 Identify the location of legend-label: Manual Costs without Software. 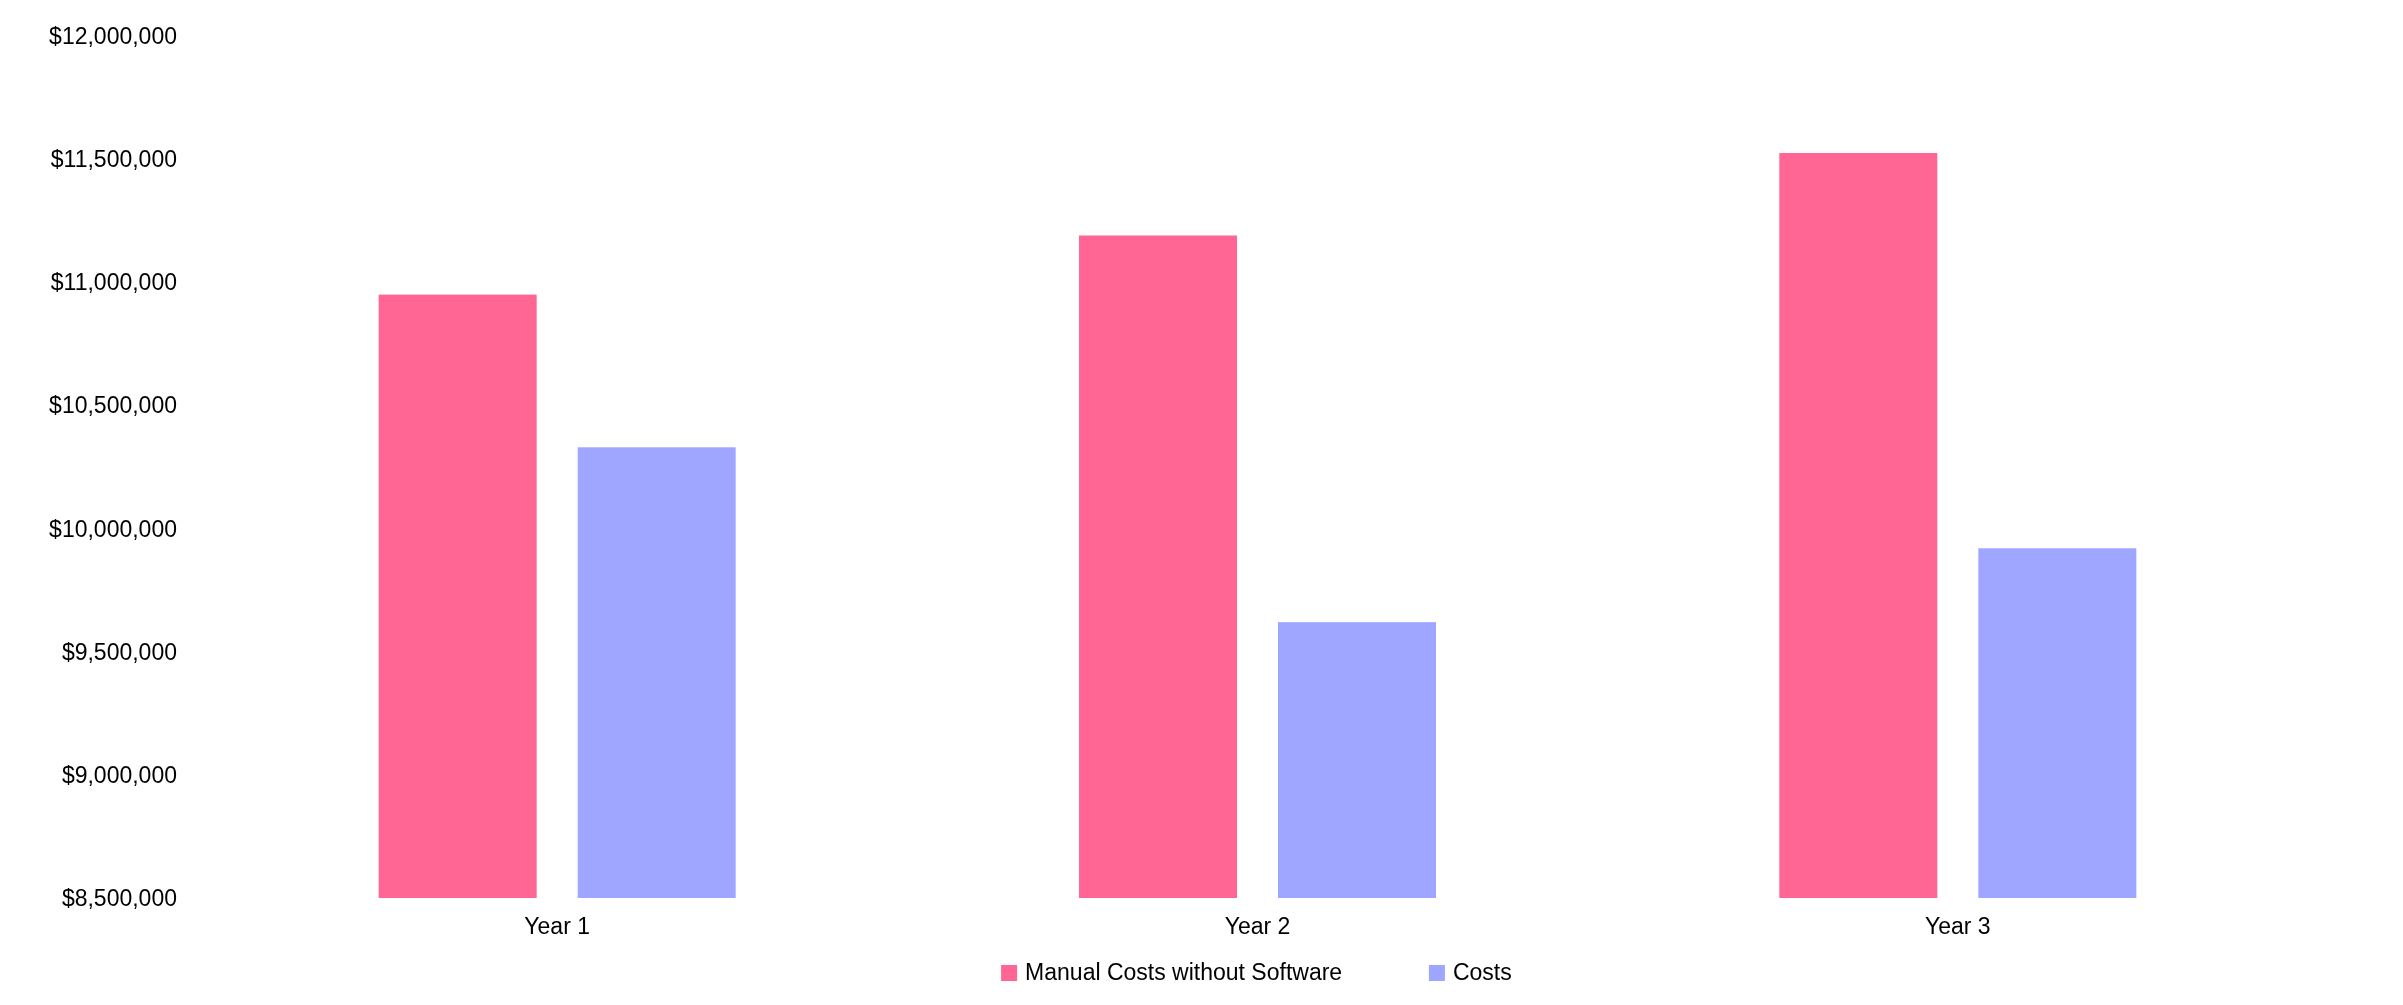
(1184, 972).